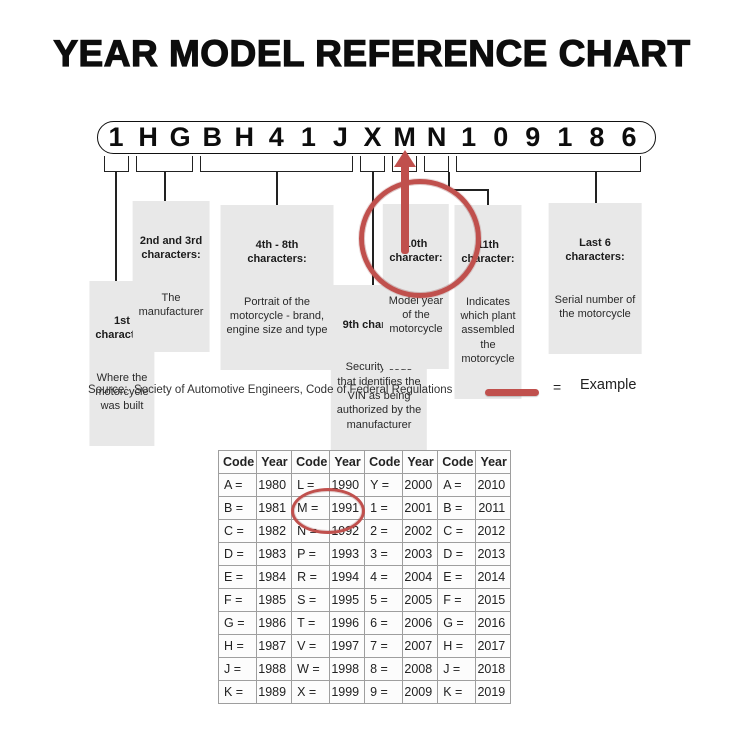 The height and width of the screenshot is (755, 744). I want to click on year-cell: 2019, so click(493, 692).